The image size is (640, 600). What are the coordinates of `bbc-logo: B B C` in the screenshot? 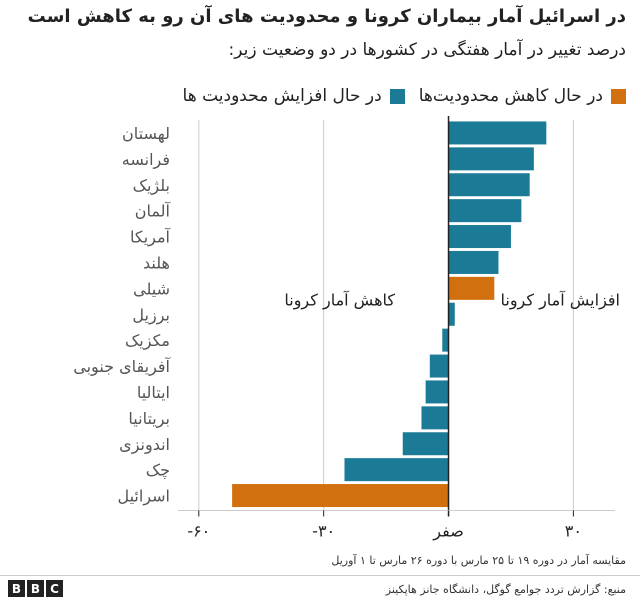 It's located at (35, 588).